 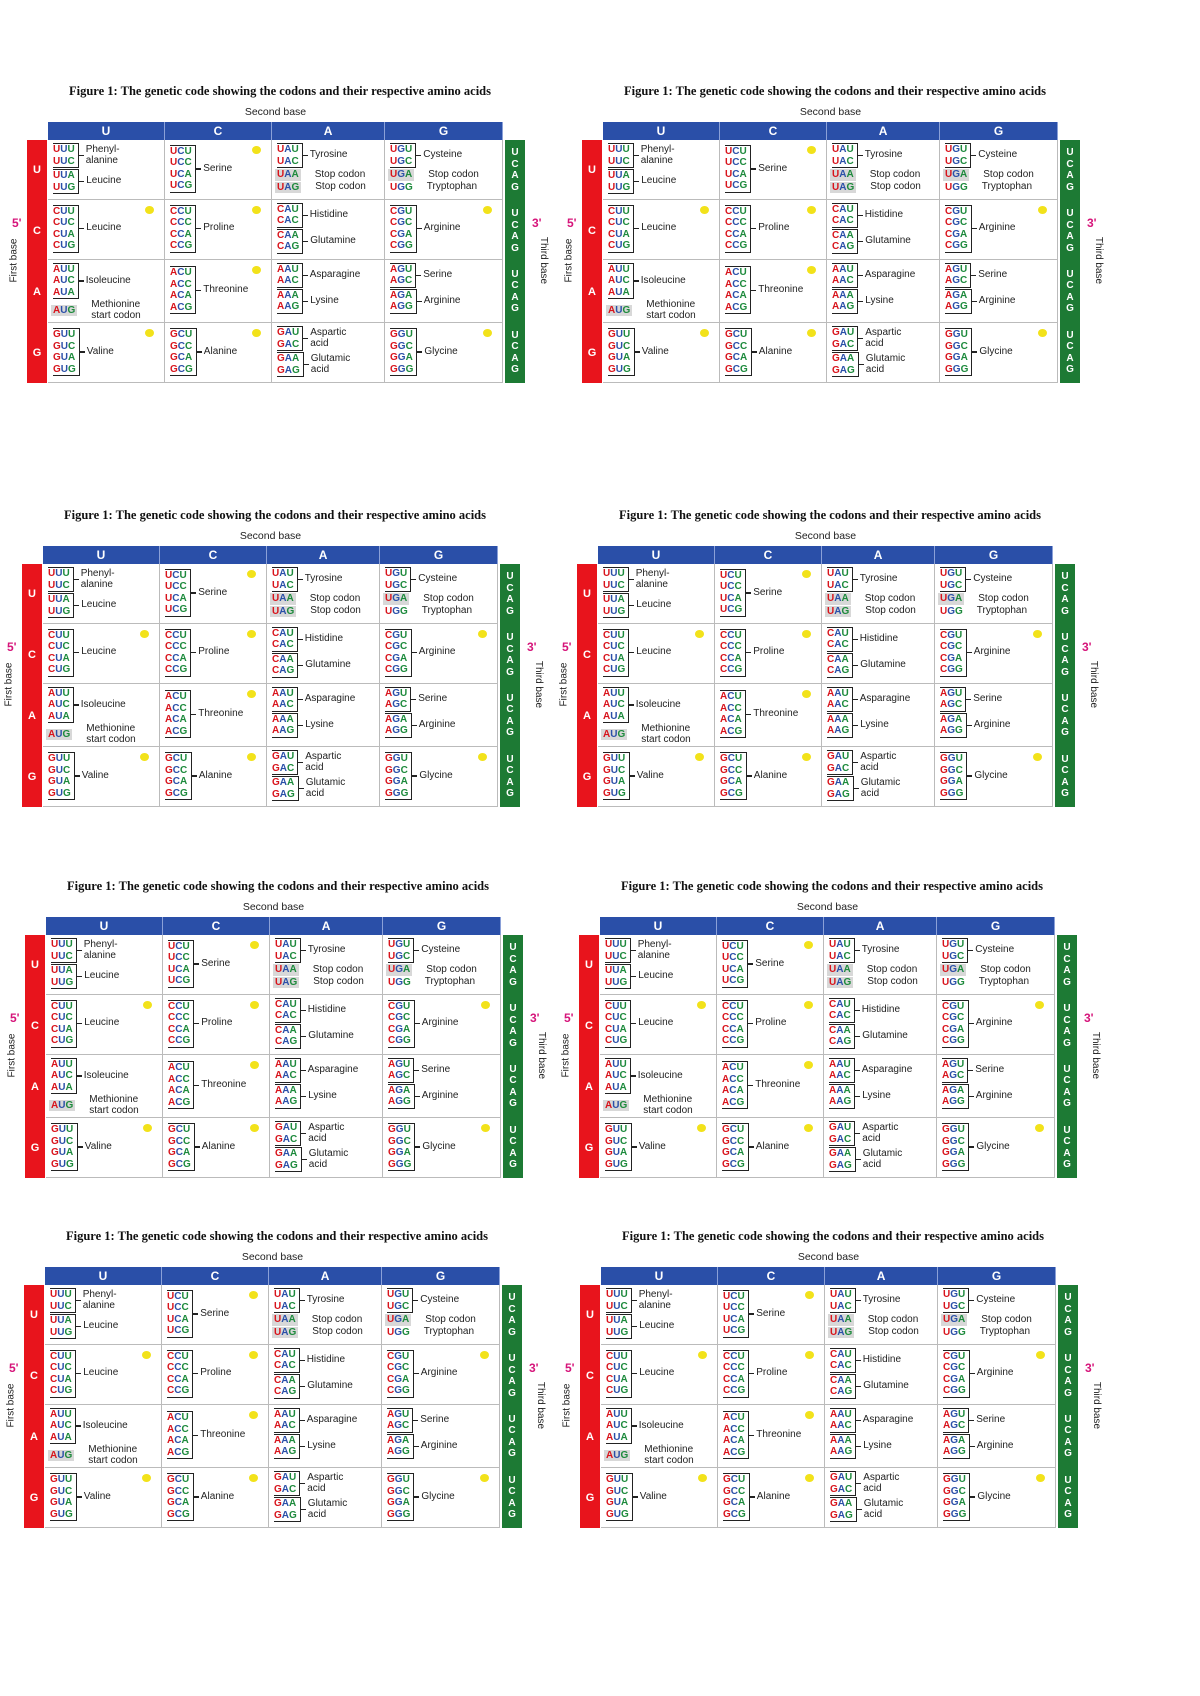 I want to click on codon-cell: UAU UAC Tyrosine UAA Stop codon UAG Stop codon, so click(x=325, y=1314).